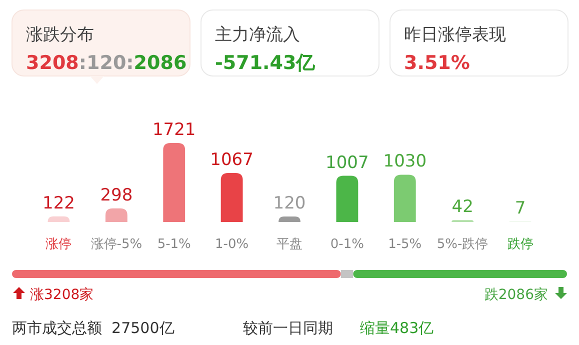  What do you see at coordinates (520, 208) in the screenshot?
I see `data-label: 7` at bounding box center [520, 208].